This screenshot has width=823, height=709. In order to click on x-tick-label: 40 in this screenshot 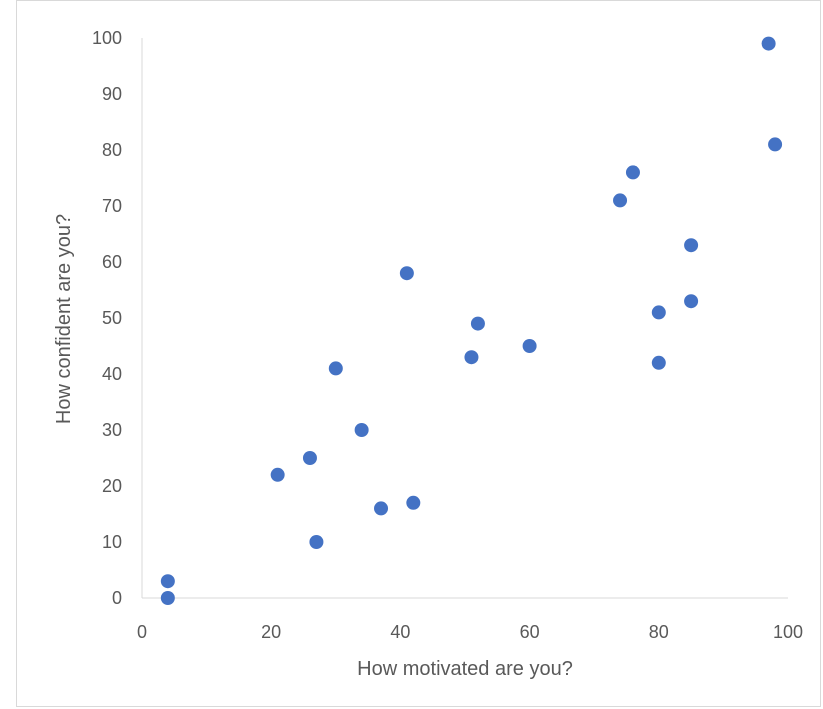, I will do `click(400, 632)`.